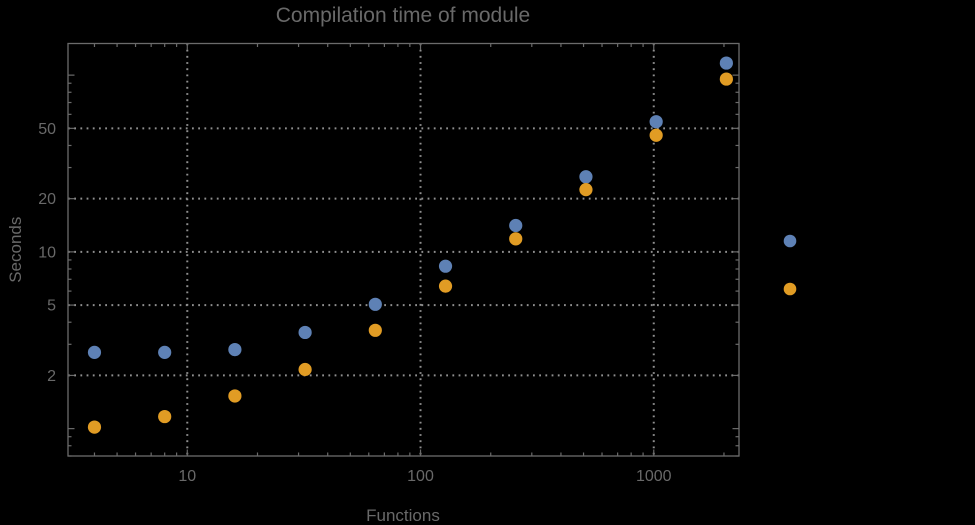 This screenshot has height=525, width=975. What do you see at coordinates (187, 476) in the screenshot?
I see `x-tick-label: 10` at bounding box center [187, 476].